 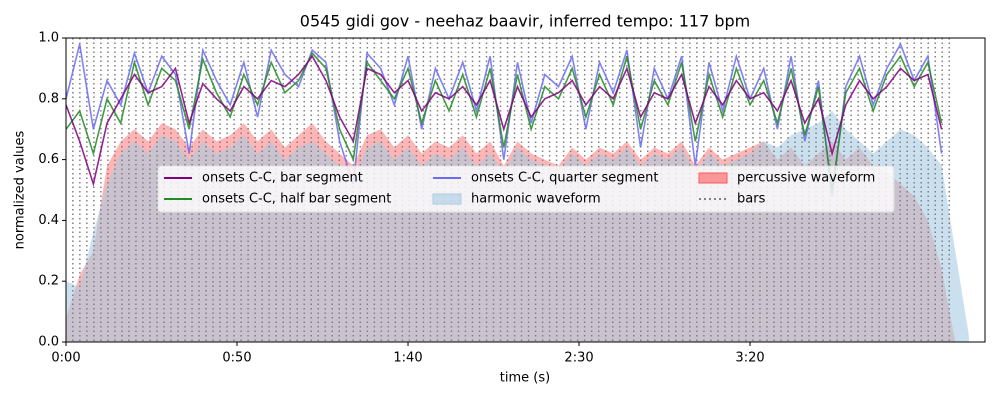 What do you see at coordinates (296, 199) in the screenshot?
I see `legend-label: onsets C-C, half bar segment` at bounding box center [296, 199].